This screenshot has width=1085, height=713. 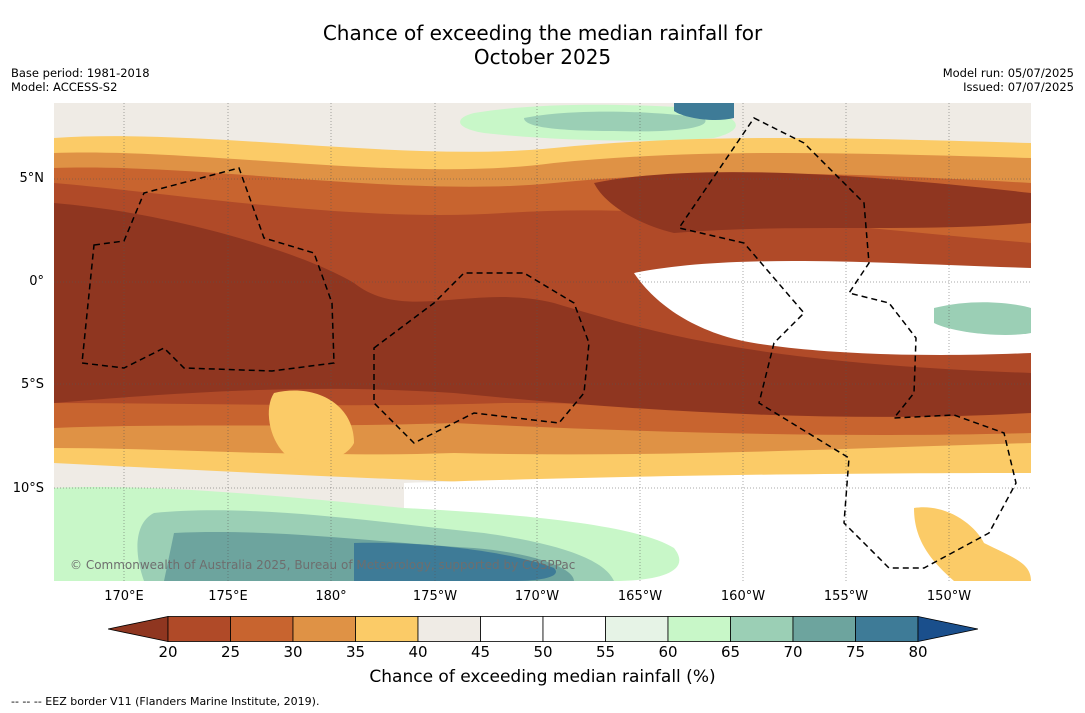 What do you see at coordinates (918, 652) in the screenshot?
I see `colorbar-tick-label: 80` at bounding box center [918, 652].